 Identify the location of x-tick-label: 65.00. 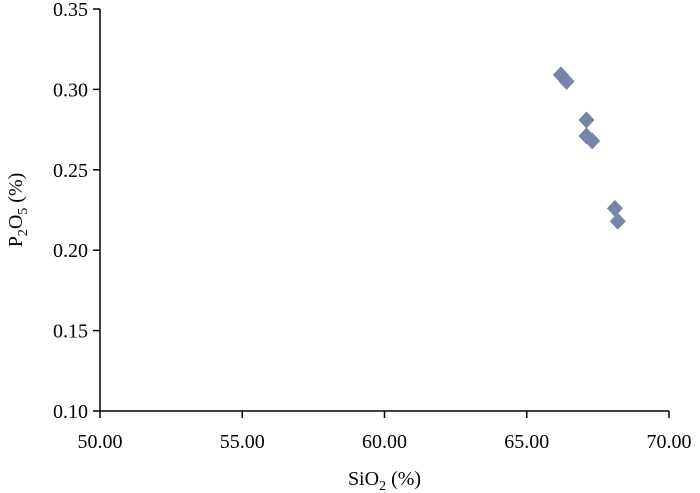
(526, 442).